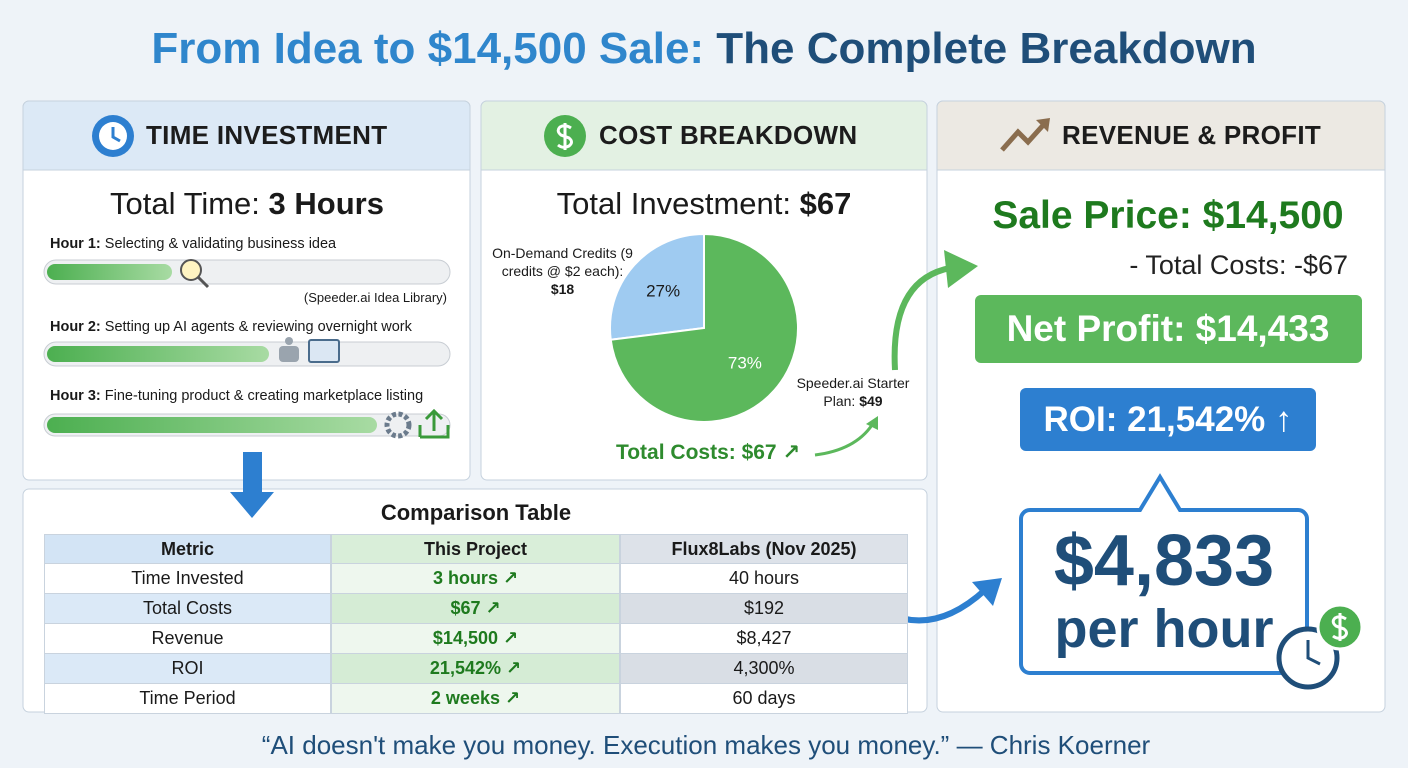 This screenshot has width=1408, height=768. Describe the element at coordinates (75, 396) in the screenshot. I see `hour-label: Hour 3:` at that location.